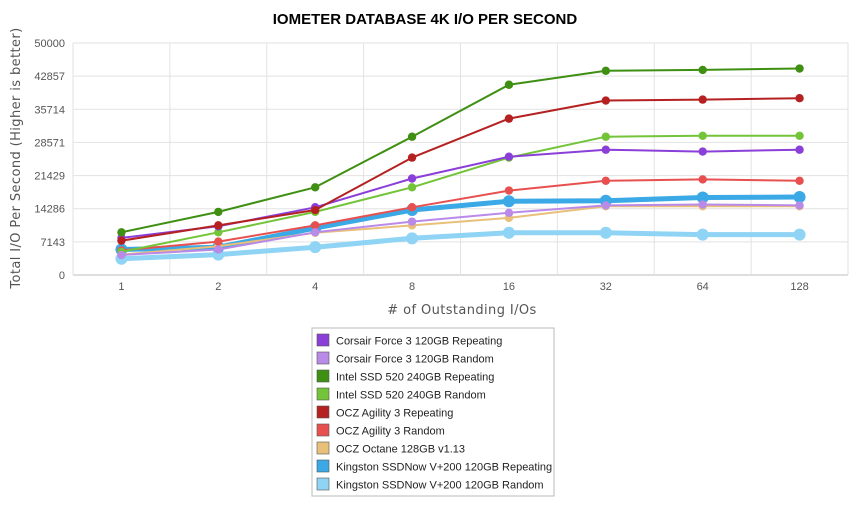 The image size is (850, 520). What do you see at coordinates (425, 19) in the screenshot?
I see `chart-title: IOMETER DATABASE 4K I/O PER SECOND` at bounding box center [425, 19].